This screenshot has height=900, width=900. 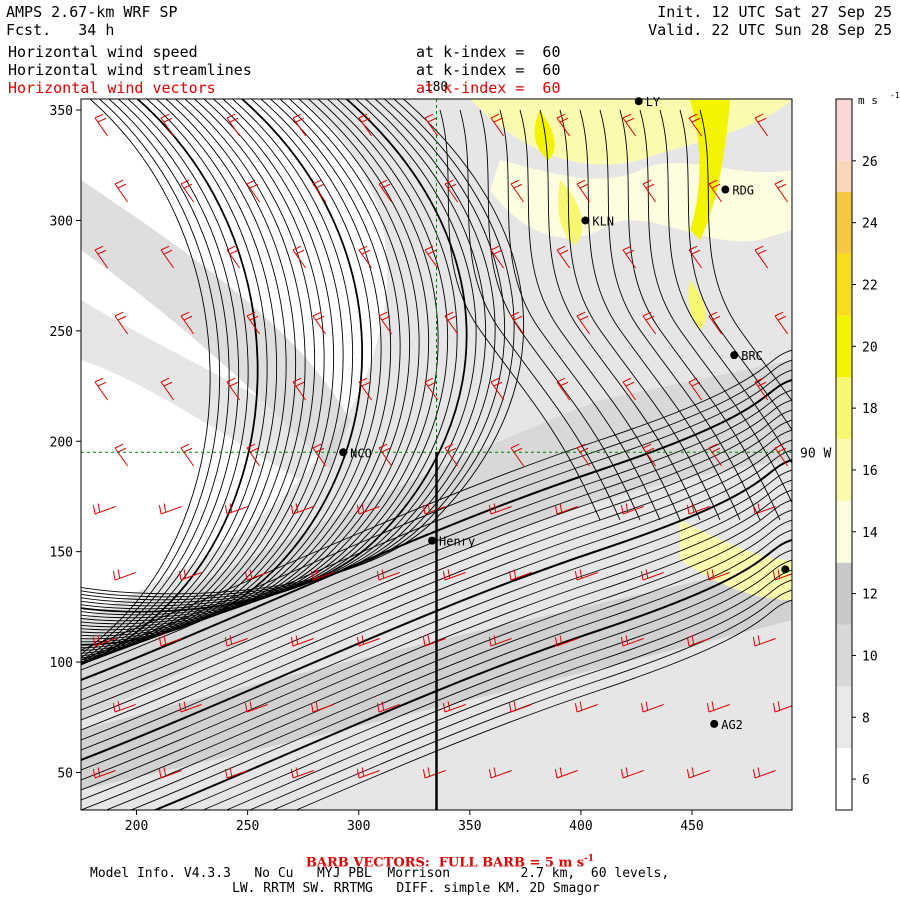 I want to click on colorbar-frame, so click(x=844, y=454).